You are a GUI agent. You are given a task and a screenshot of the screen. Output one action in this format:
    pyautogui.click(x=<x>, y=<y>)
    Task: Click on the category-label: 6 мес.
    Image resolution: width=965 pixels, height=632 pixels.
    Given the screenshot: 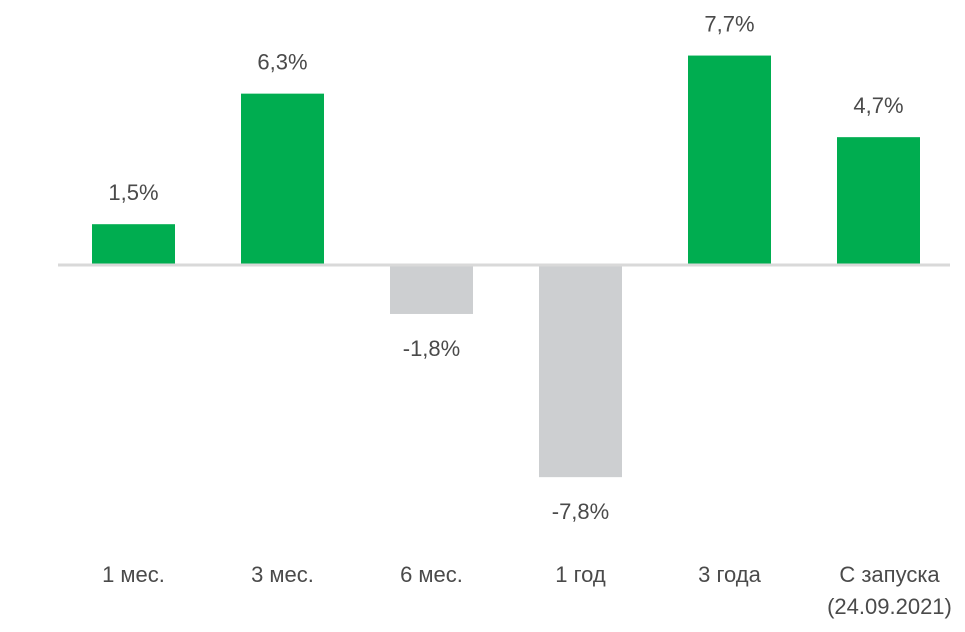 What is the action you would take?
    pyautogui.click(x=431, y=574)
    